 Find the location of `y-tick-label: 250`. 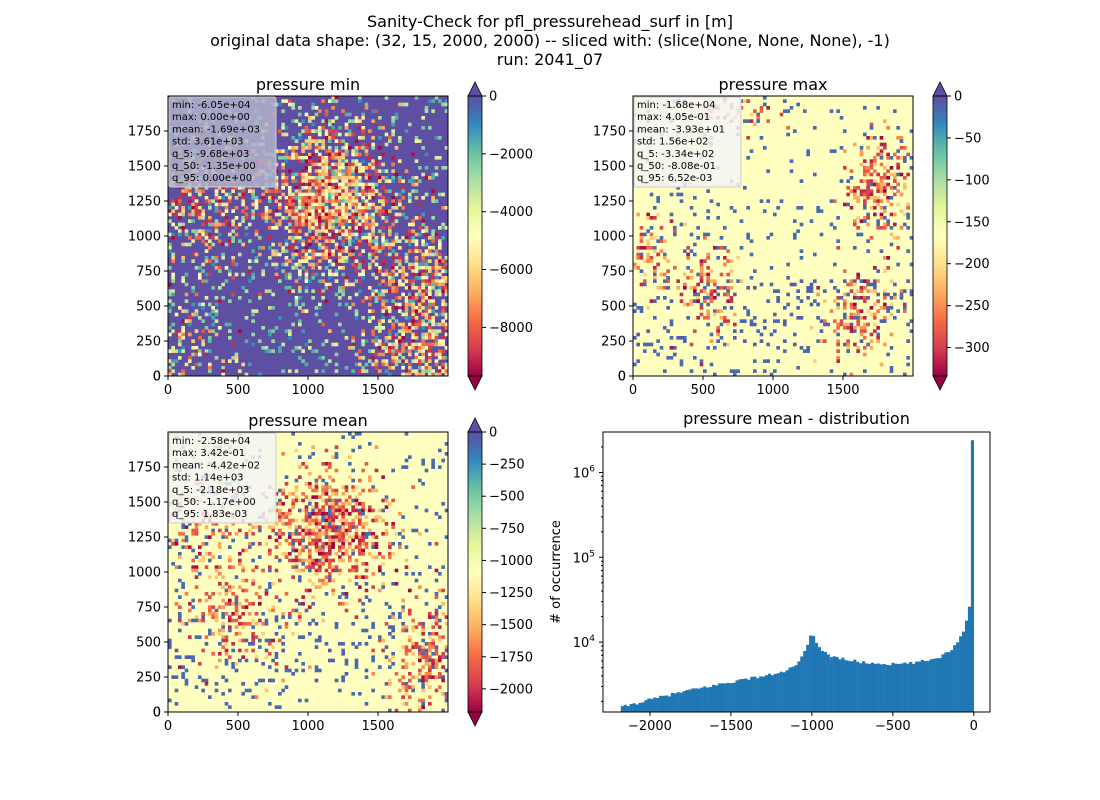

y-tick-label: 250 is located at coordinates (148, 342).